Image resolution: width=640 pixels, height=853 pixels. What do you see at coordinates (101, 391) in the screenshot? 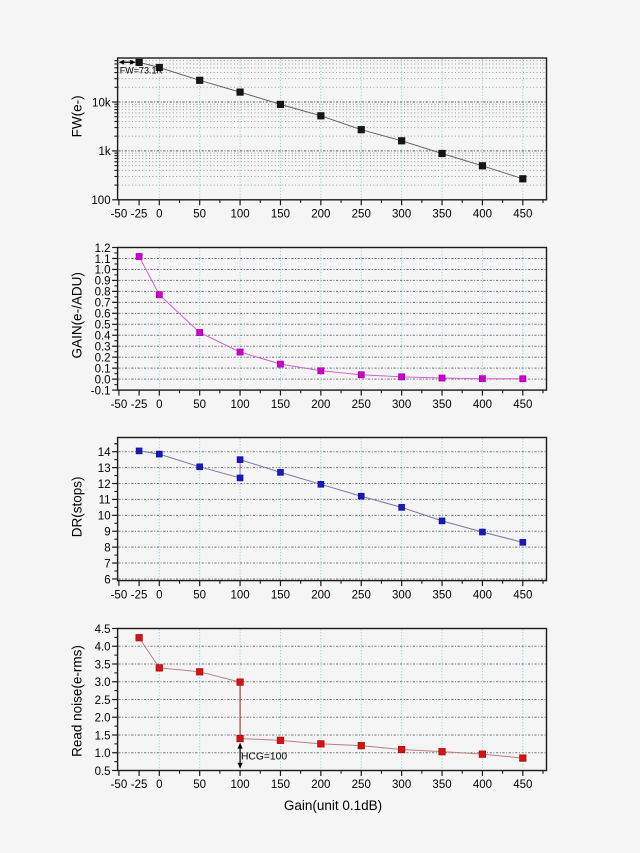
I see `svg-text: -0.1` at bounding box center [101, 391].